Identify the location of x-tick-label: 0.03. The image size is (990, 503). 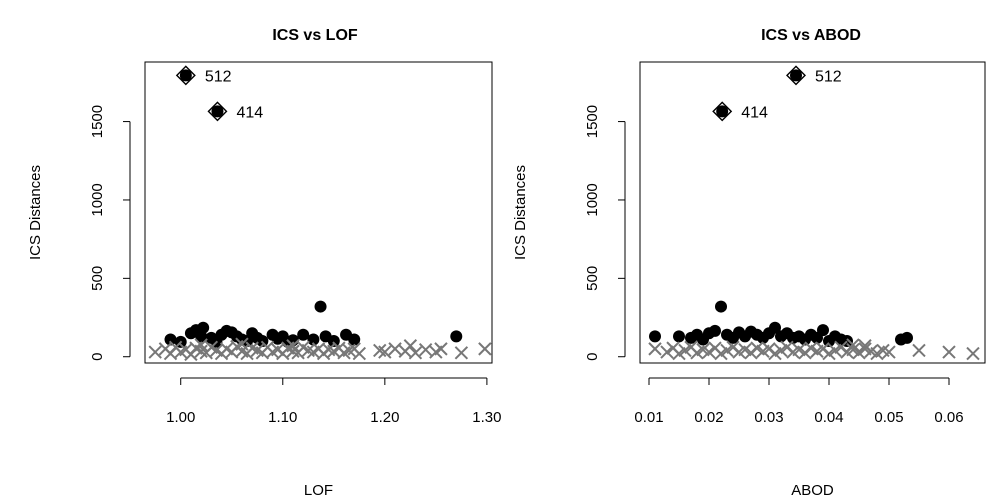
(768, 417).